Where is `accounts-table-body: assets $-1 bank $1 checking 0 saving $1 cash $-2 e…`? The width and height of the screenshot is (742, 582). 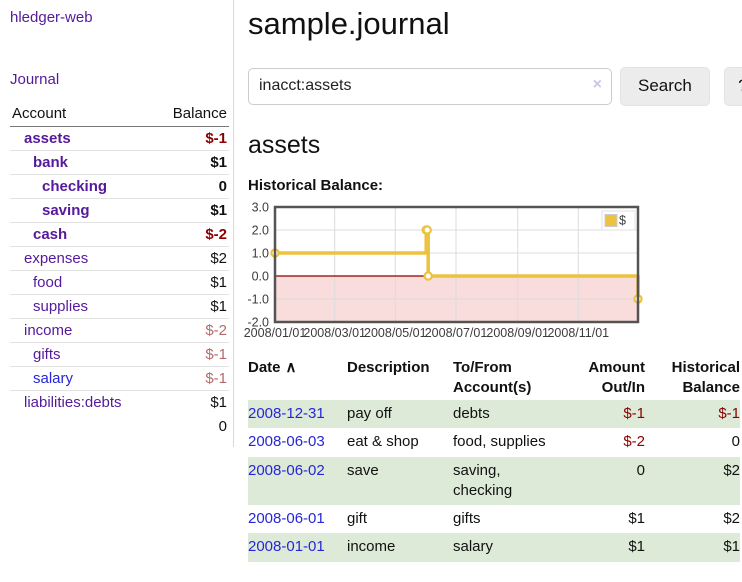 accounts-table-body: assets $-1 bank $1 checking 0 saving $1 cash $-2 e… is located at coordinates (119, 270).